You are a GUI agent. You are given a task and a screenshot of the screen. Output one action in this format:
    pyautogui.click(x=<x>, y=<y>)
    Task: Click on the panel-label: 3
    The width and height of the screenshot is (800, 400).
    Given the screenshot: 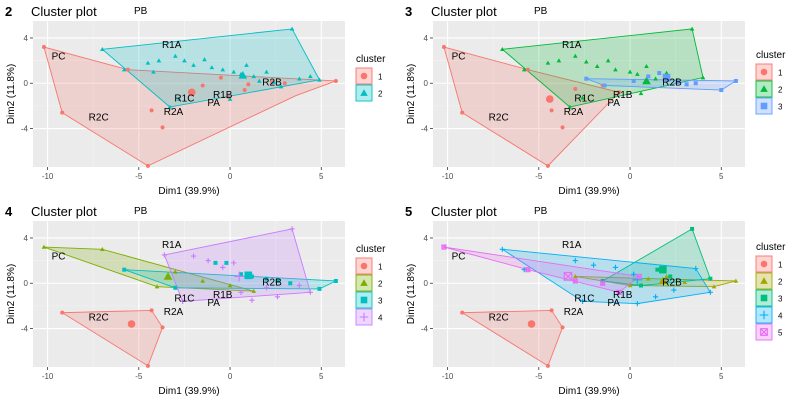 What is the action you would take?
    pyautogui.click(x=408, y=11)
    